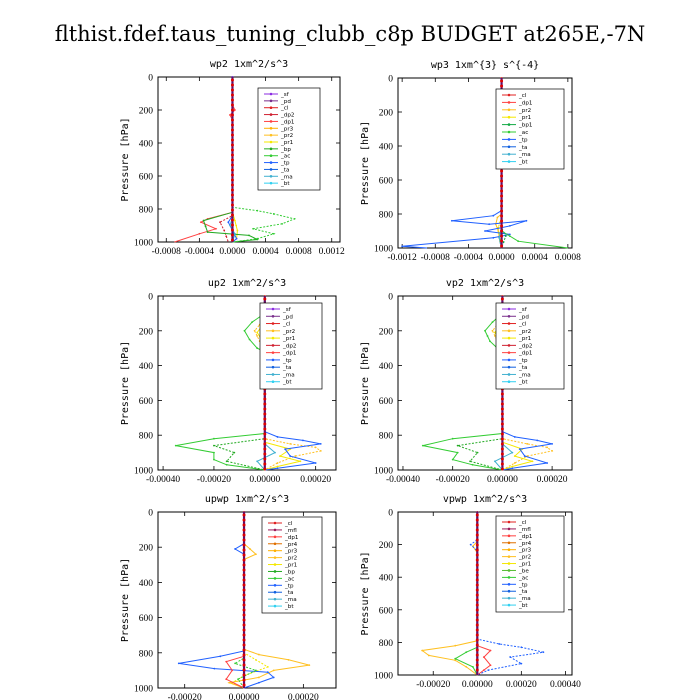 This screenshot has height=700, width=700. I want to click on y-axis-label: Pressure [hPa], so click(125, 383).